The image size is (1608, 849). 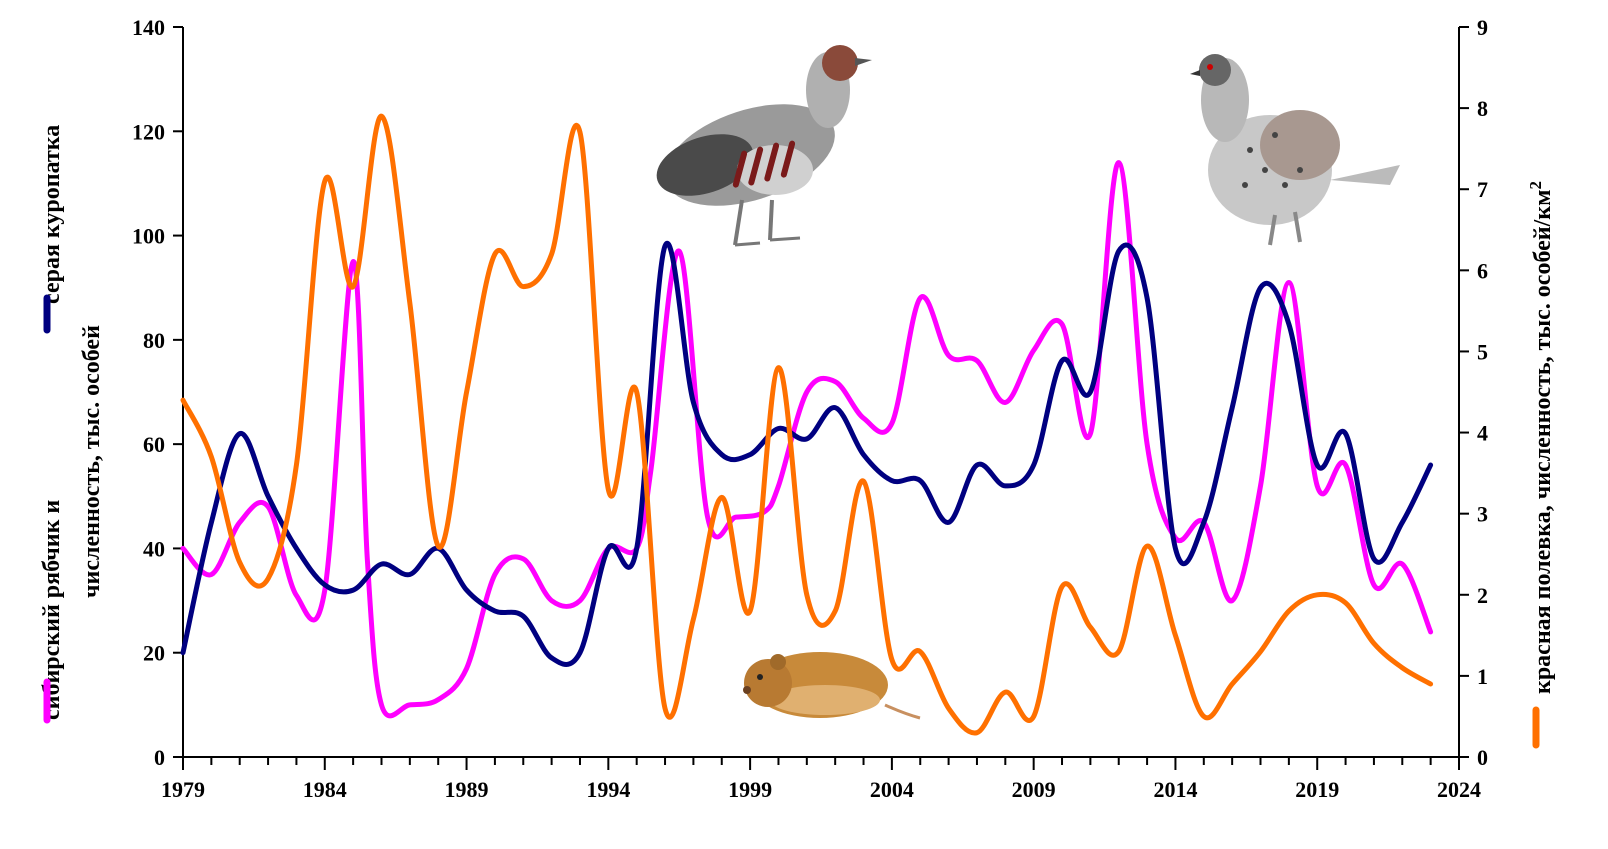 I want to click on hazel-grouse-illustration, so click(x=1295, y=150).